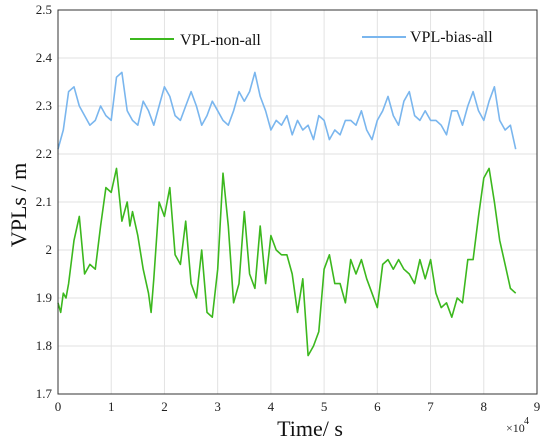 The image size is (550, 446). What do you see at coordinates (44, 345) in the screenshot?
I see `y-tick-label: 1.8` at bounding box center [44, 345].